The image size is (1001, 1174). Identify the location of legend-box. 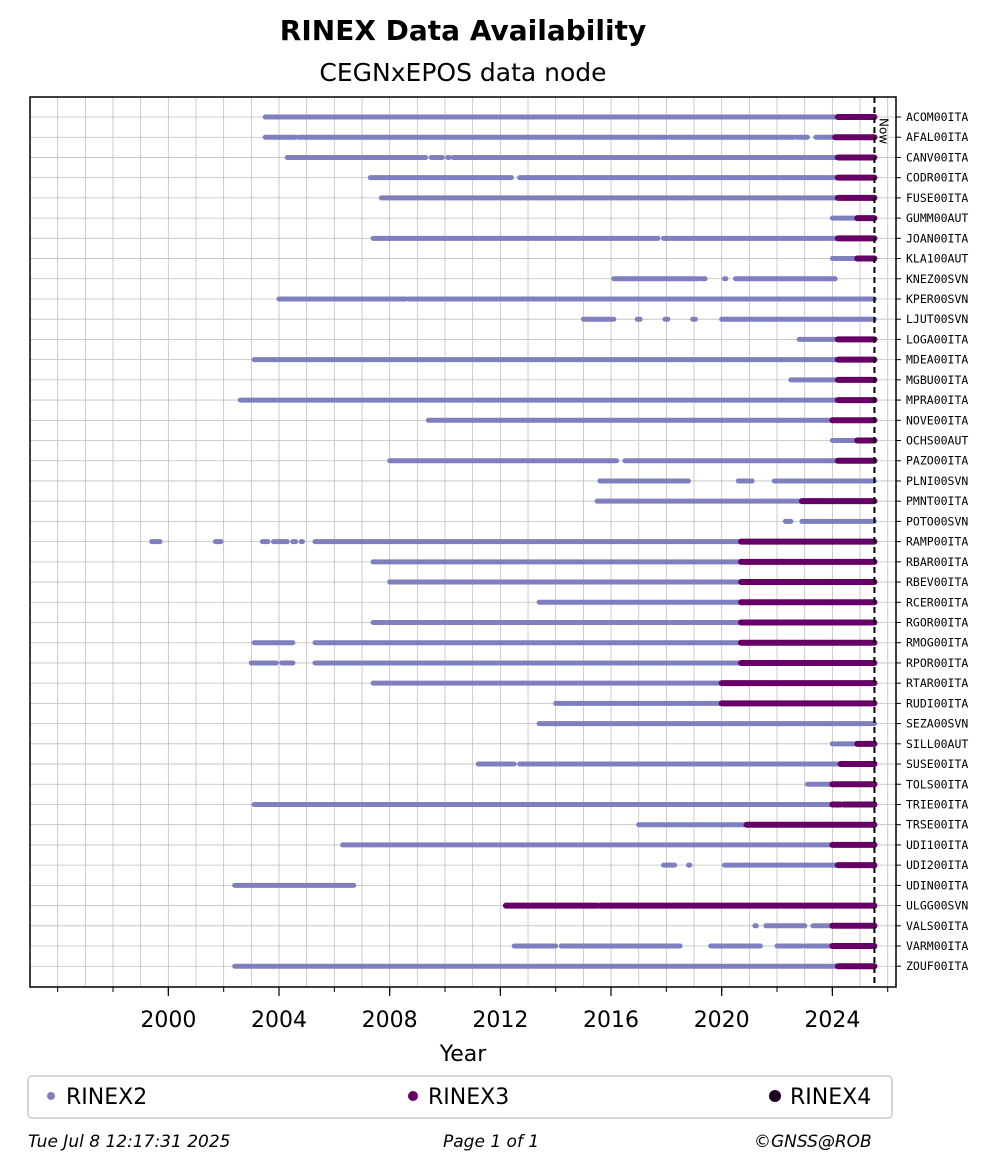
(460, 1097).